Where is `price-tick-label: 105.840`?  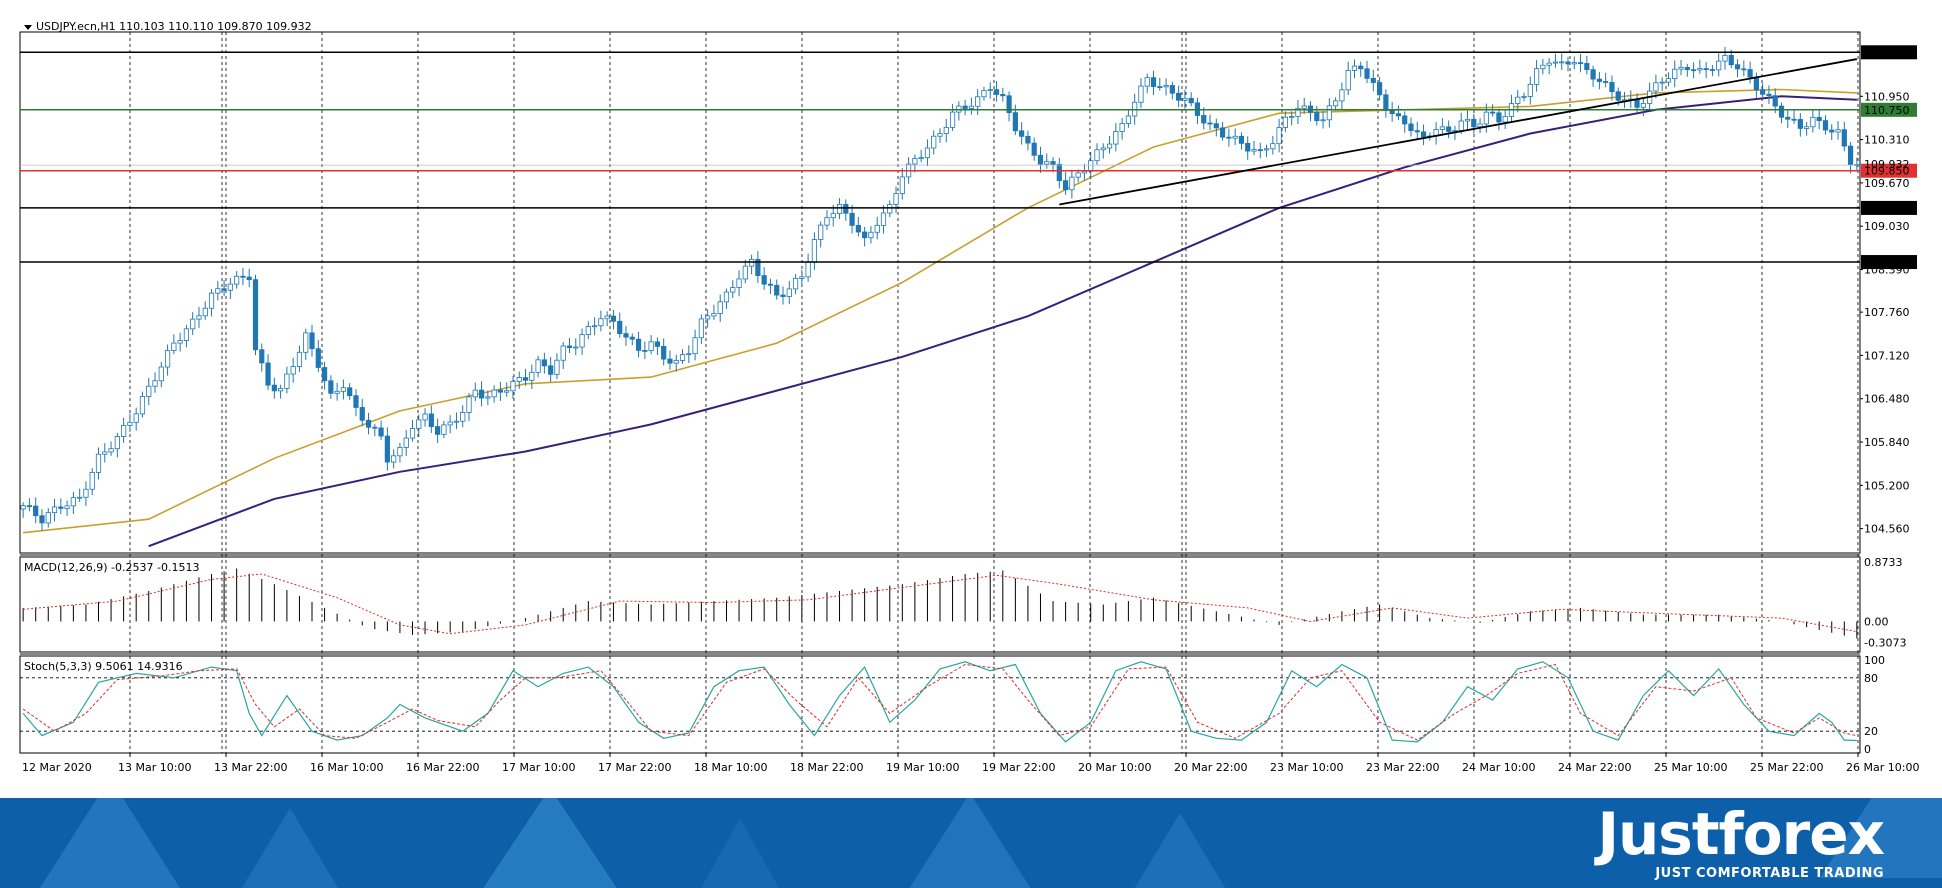
price-tick-label: 105.840 is located at coordinates (1887, 442).